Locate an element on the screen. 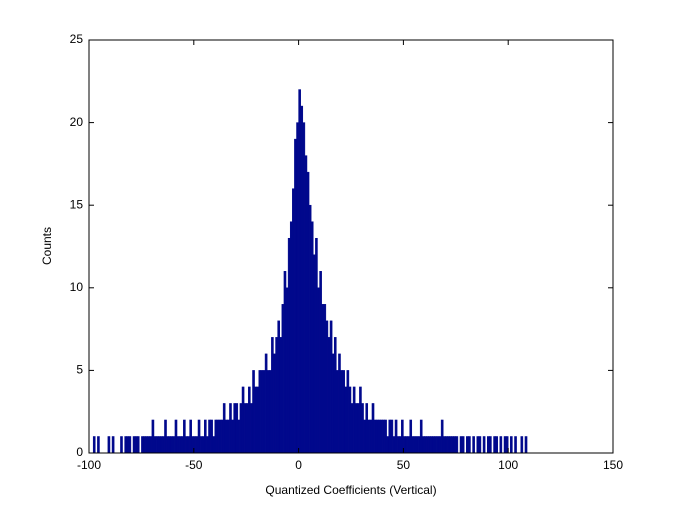 Image resolution: width=677 pixels, height=508 pixels. y-tick-label: 0 is located at coordinates (79, 452).